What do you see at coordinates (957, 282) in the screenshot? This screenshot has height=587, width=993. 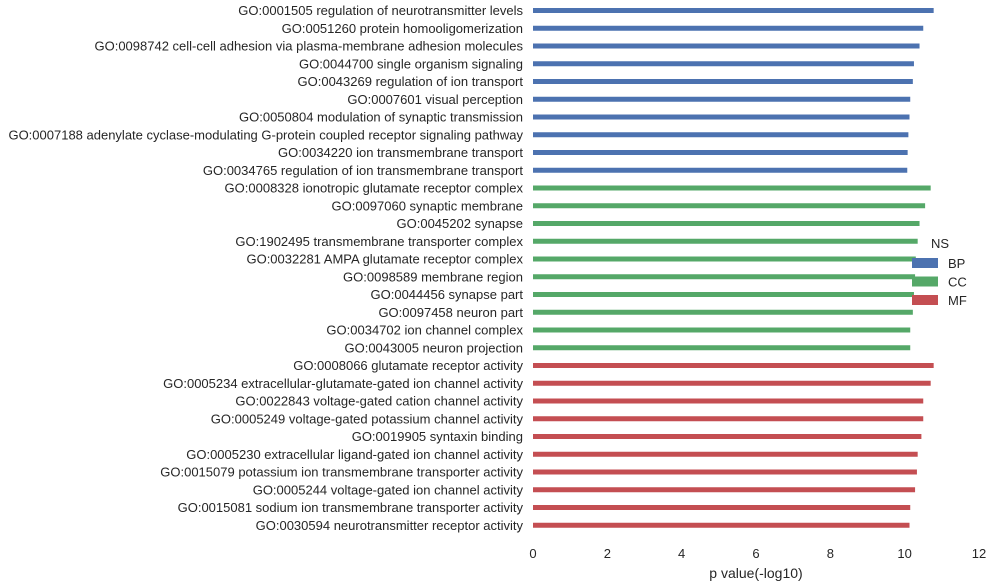 I see `legend-label-cc: CC` at bounding box center [957, 282].